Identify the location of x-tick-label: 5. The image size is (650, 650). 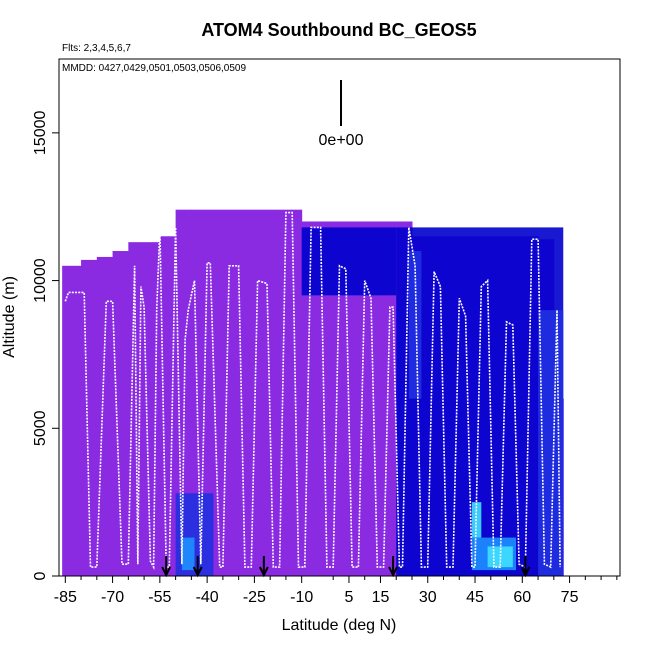
(349, 597).